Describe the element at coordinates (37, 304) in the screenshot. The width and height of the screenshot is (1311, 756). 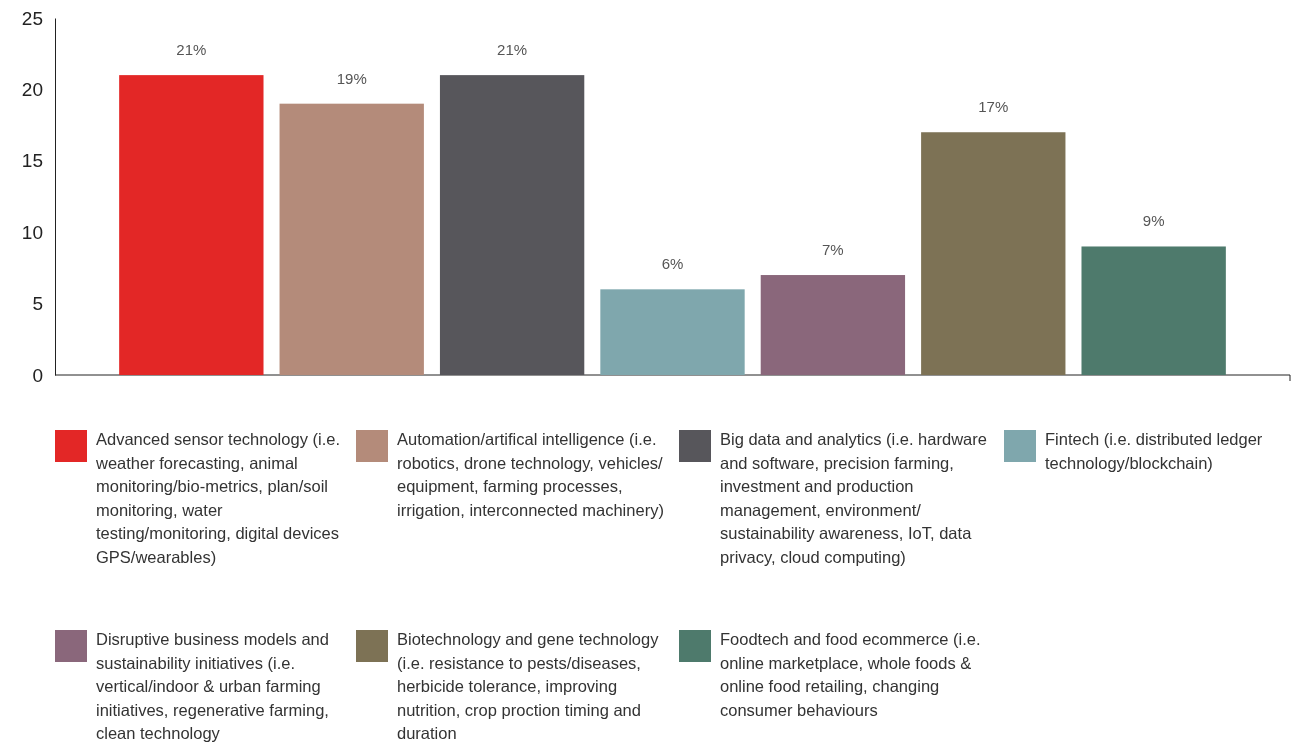
I see `y-tick-label: 5` at that location.